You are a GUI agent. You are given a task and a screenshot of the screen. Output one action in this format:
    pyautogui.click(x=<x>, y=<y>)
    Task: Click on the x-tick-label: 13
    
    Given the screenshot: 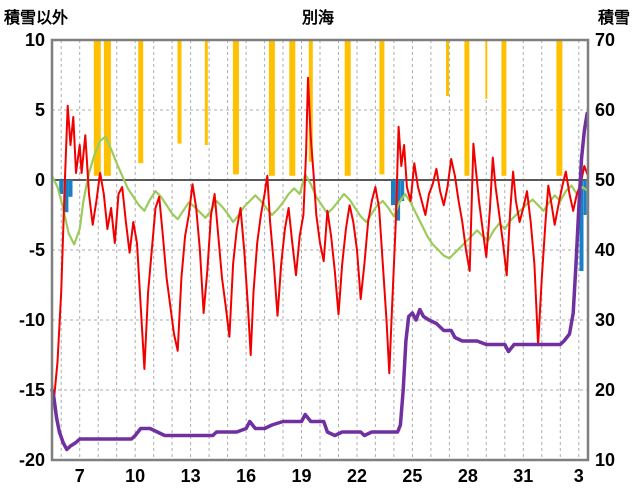 What is the action you would take?
    pyautogui.click(x=191, y=476)
    